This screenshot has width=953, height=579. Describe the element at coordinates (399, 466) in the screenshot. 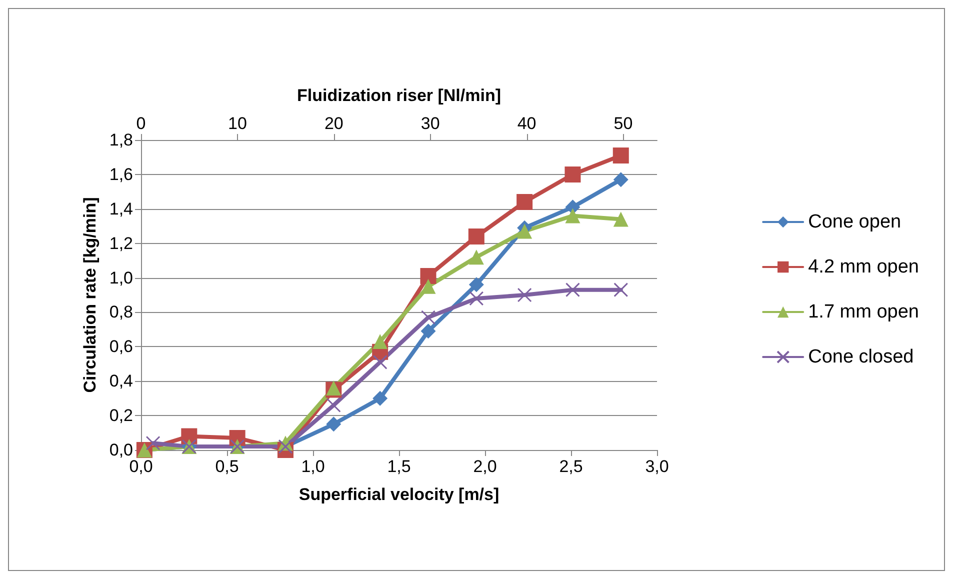

I see `x-tick-label: 1,5` at that location.